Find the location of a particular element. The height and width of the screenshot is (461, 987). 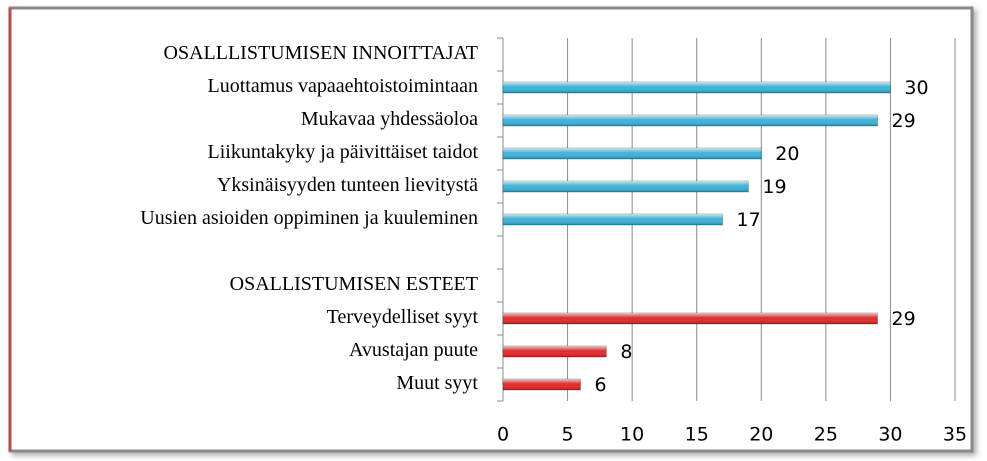

y-tick-label: OSALLLISTUMISEN INNOITTAJAT is located at coordinates (321, 53).